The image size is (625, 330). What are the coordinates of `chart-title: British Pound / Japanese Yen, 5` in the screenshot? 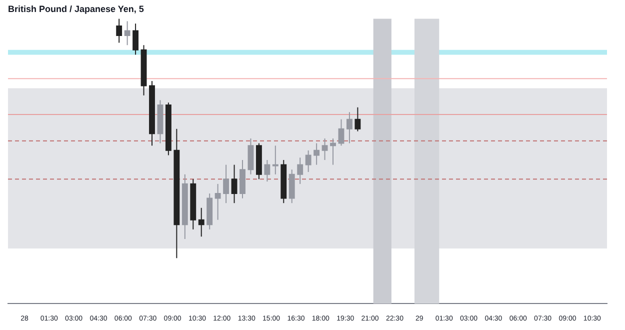 It's located at (76, 9).